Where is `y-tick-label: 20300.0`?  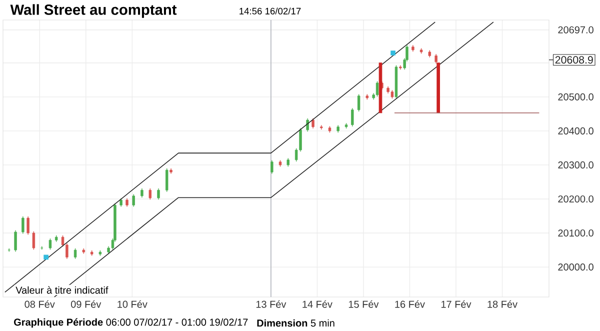
y-tick-label: 20300.0 is located at coordinates (576, 164).